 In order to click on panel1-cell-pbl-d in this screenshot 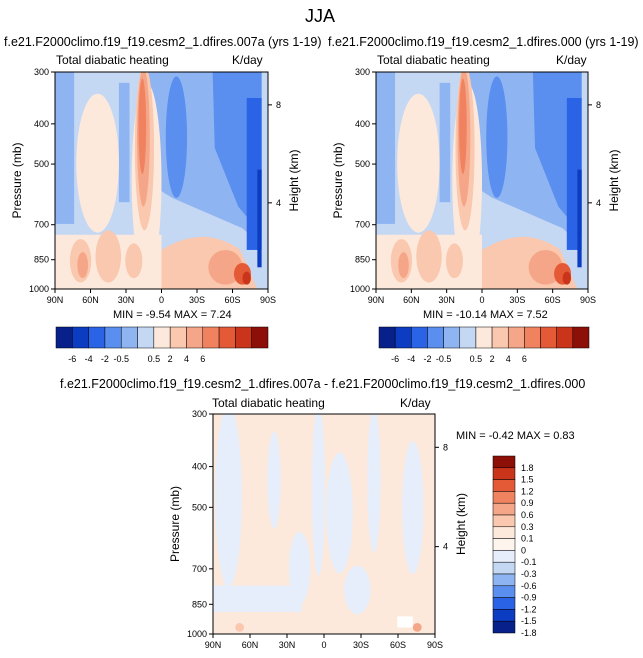, I will do `click(134, 261)`.